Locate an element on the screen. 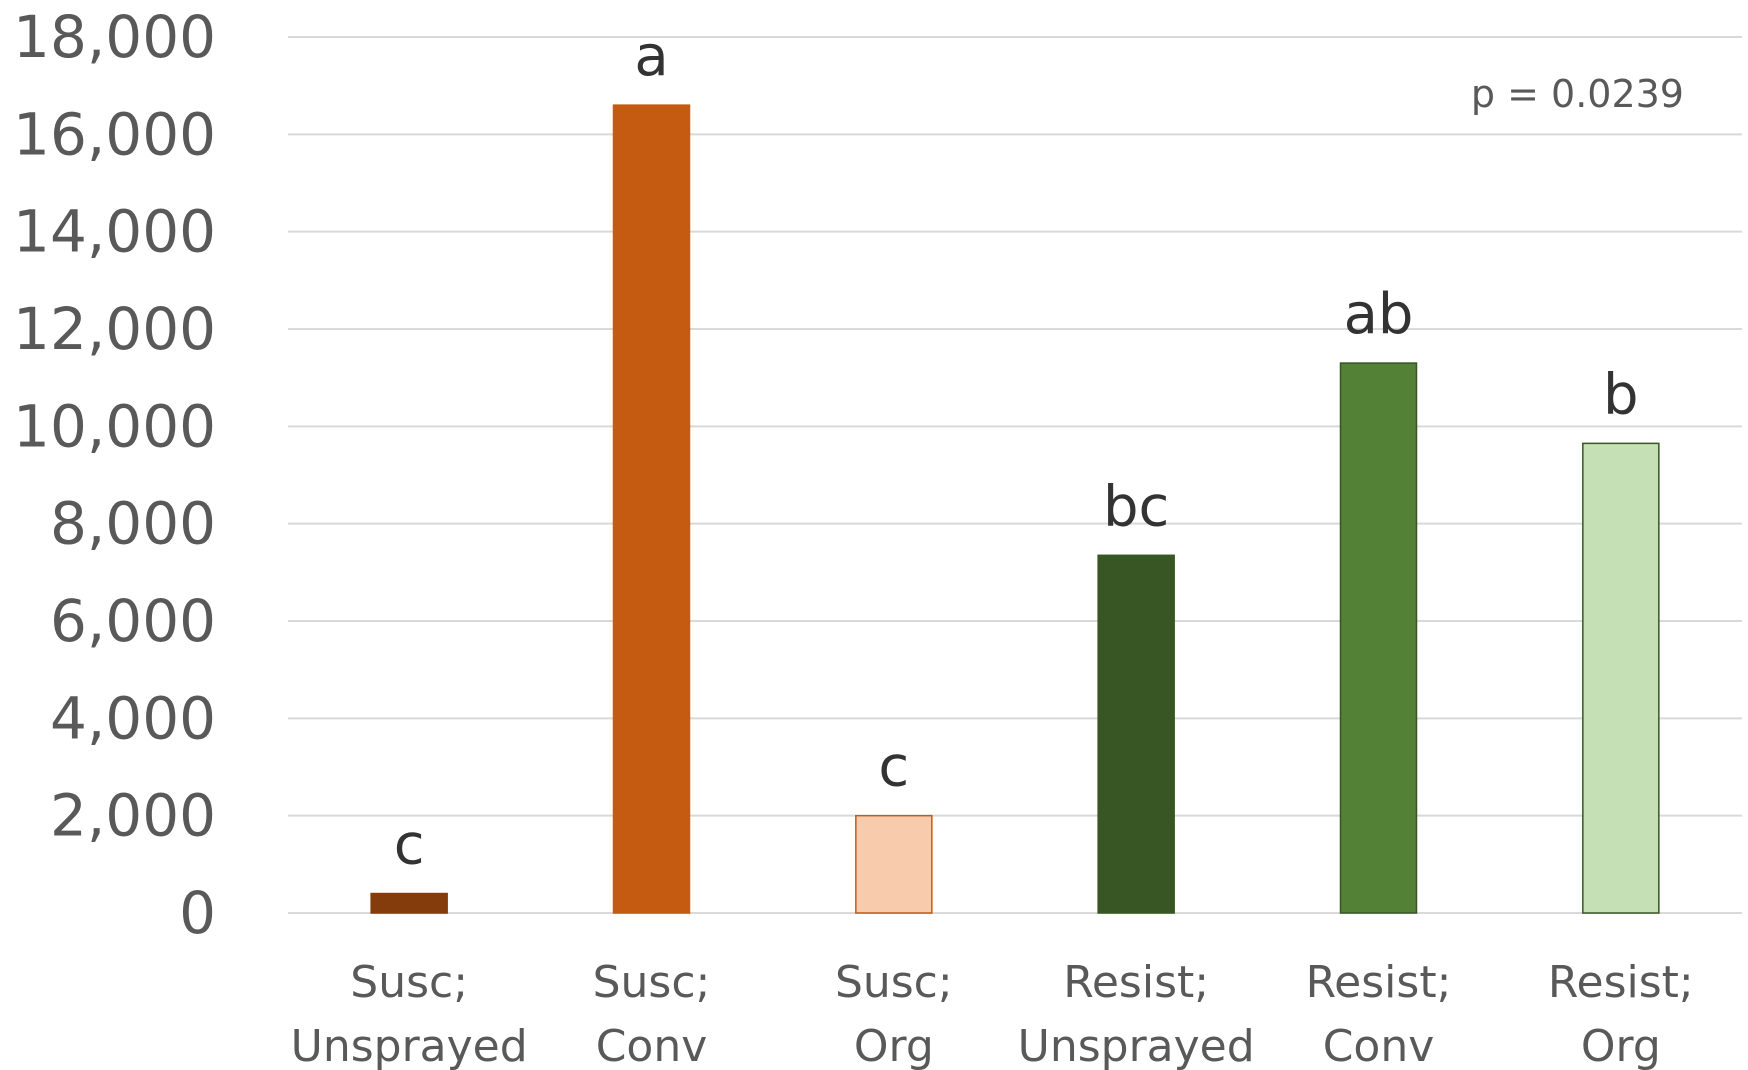 This screenshot has width=1748, height=1070. y-tick-label: 4,000 is located at coordinates (133, 718).